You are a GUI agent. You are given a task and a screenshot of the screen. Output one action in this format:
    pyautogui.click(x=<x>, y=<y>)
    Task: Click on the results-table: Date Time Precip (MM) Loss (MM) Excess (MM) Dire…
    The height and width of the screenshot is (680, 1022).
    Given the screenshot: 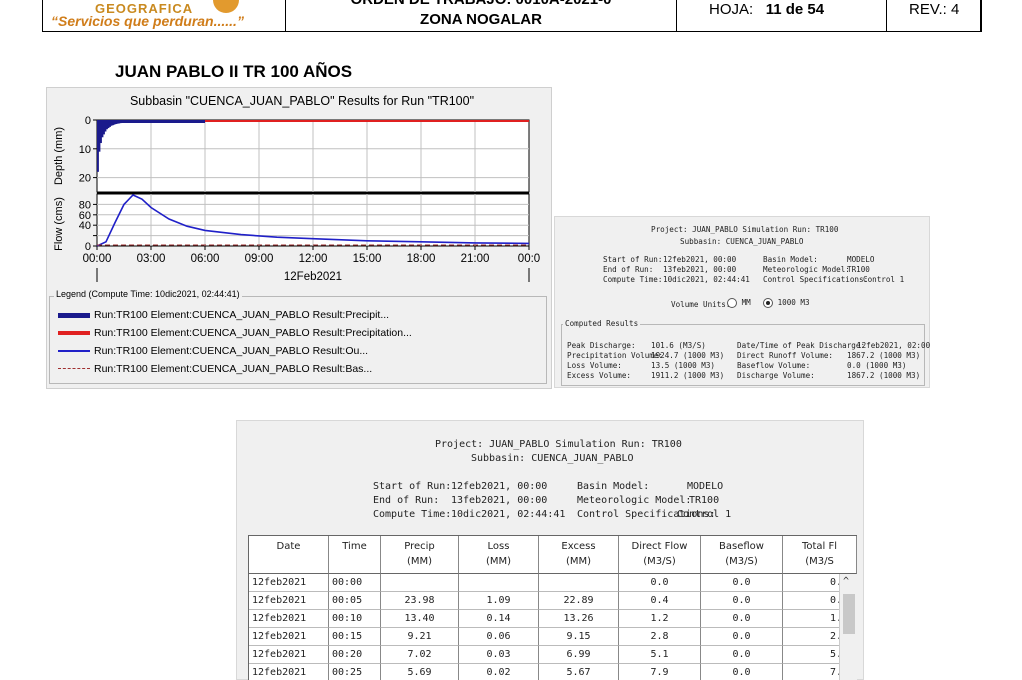 What is the action you would take?
    pyautogui.click(x=552, y=607)
    